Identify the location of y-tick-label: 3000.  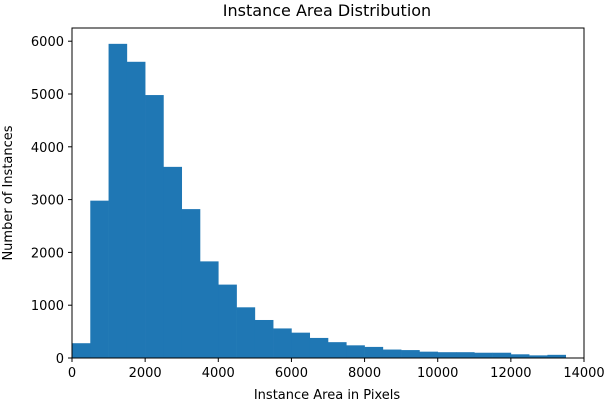
(47, 201).